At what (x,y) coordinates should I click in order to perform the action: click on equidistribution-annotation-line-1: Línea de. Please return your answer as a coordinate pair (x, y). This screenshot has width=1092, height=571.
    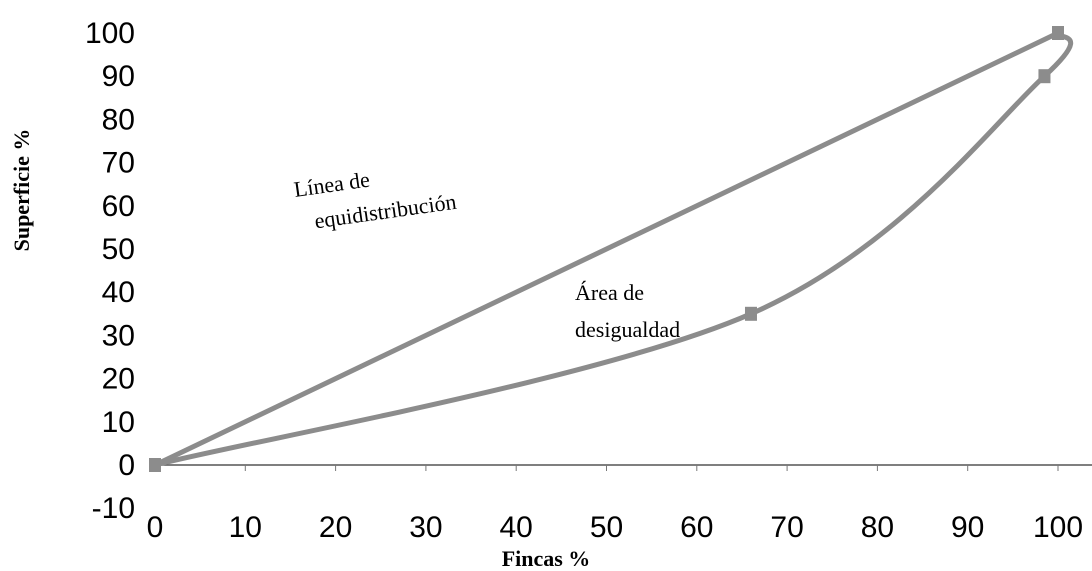
    Looking at the image, I should click on (331, 184).